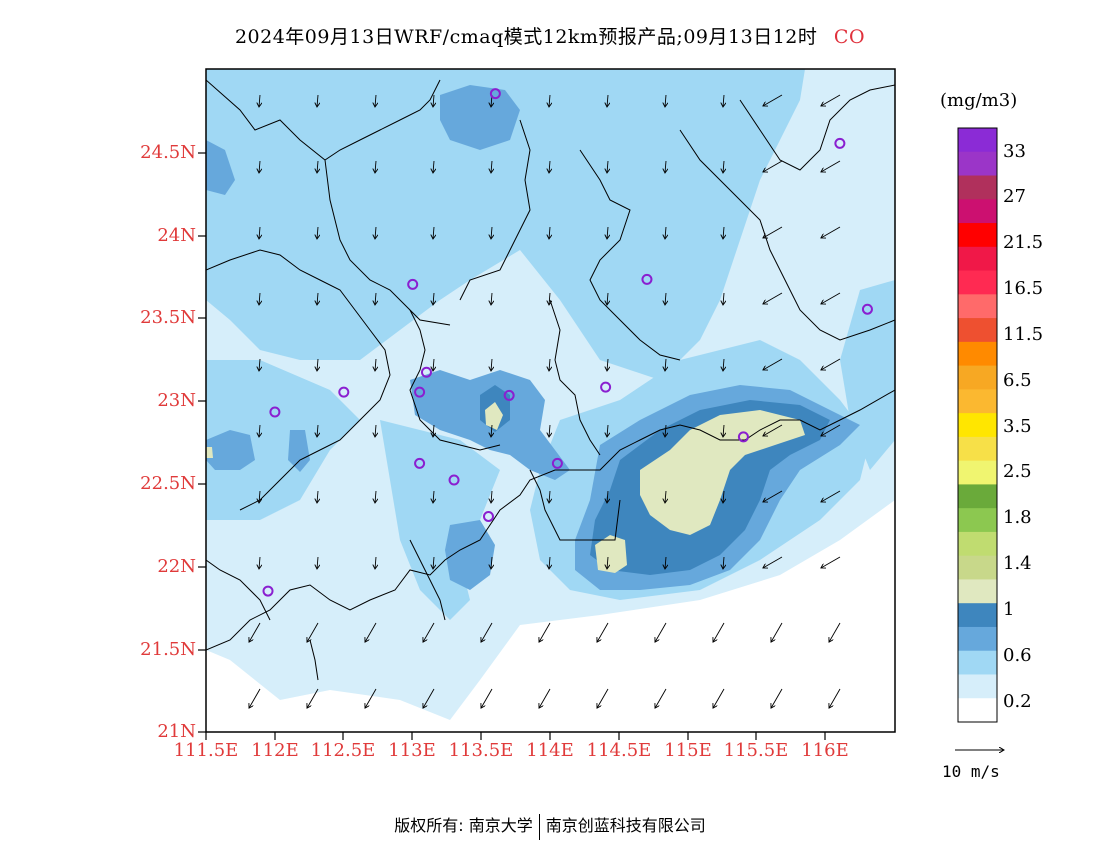 This screenshot has width=1100, height=850. What do you see at coordinates (756, 750) in the screenshot?
I see `lon-tick-label: 115.5E` at bounding box center [756, 750].